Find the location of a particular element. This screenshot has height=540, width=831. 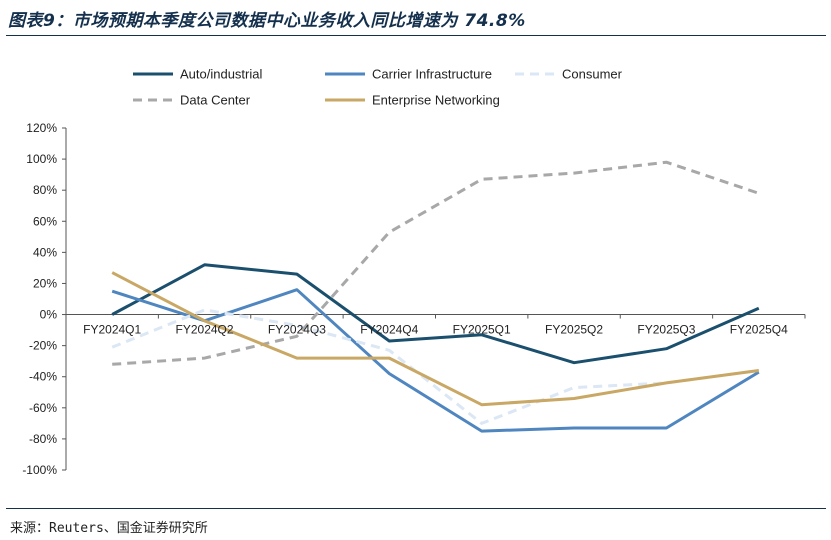

y-tick-label: 80% is located at coordinates (45, 190).